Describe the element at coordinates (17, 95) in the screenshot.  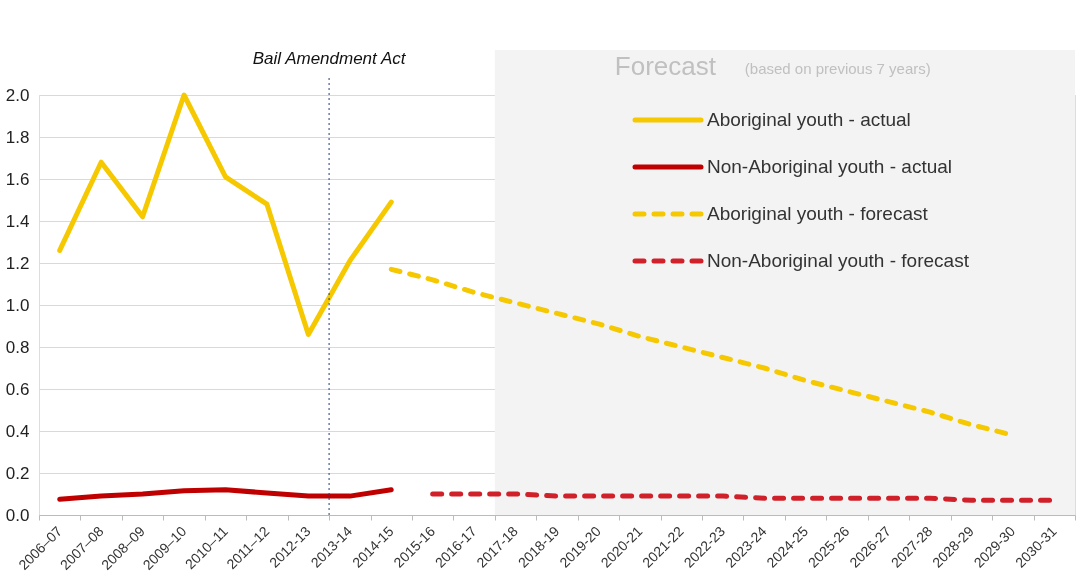
I see `y-tick-label: 2.0` at that location.